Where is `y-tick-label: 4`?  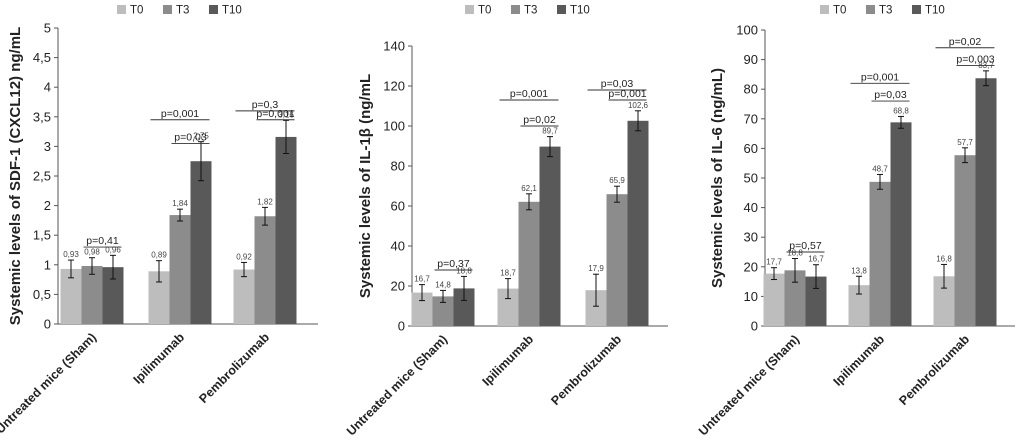
y-tick-label: 4 is located at coordinates (47, 87).